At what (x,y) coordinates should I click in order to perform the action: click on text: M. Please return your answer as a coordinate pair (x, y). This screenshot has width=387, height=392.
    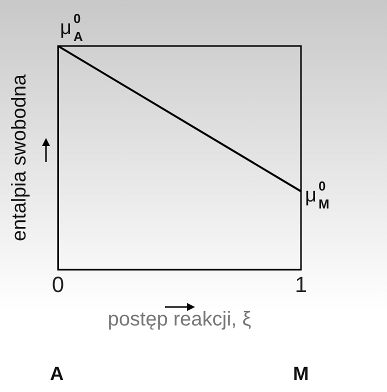
    Looking at the image, I should click on (301, 374).